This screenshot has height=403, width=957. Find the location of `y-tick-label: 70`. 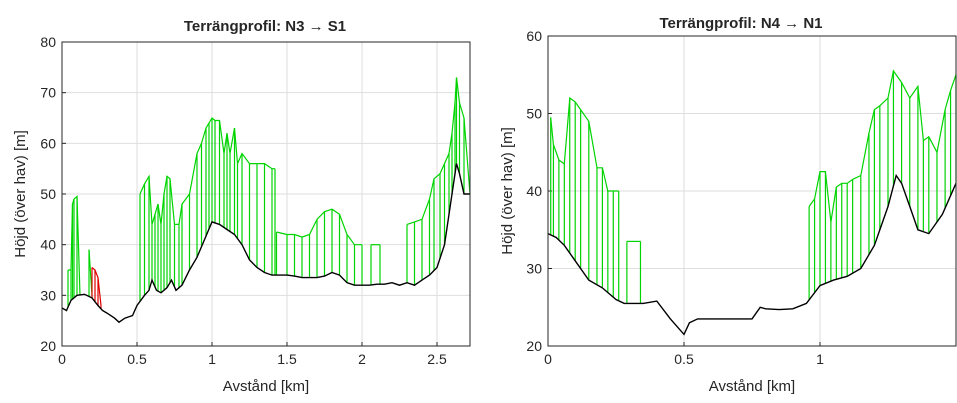

y-tick-label: 70 is located at coordinates (48, 93).